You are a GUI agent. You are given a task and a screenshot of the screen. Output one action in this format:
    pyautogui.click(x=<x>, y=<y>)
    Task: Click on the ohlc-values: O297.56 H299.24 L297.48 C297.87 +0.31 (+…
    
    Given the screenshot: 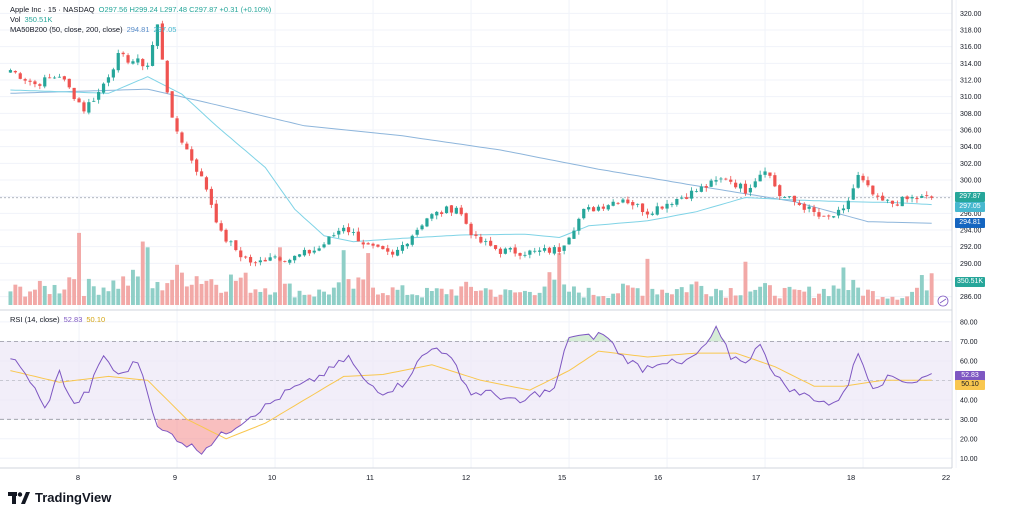 What is the action you would take?
    pyautogui.click(x=185, y=9)
    